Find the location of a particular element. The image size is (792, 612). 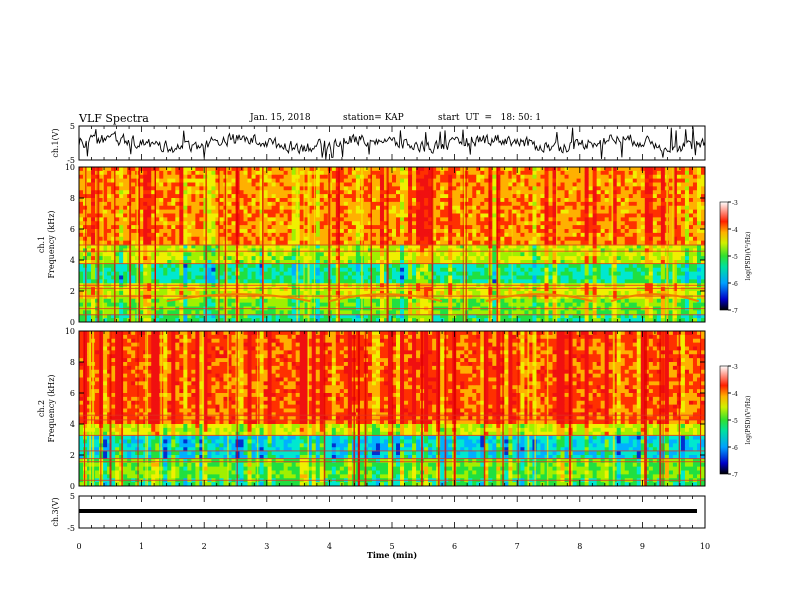

ch1-ytick-label: 4 is located at coordinates (72, 260).